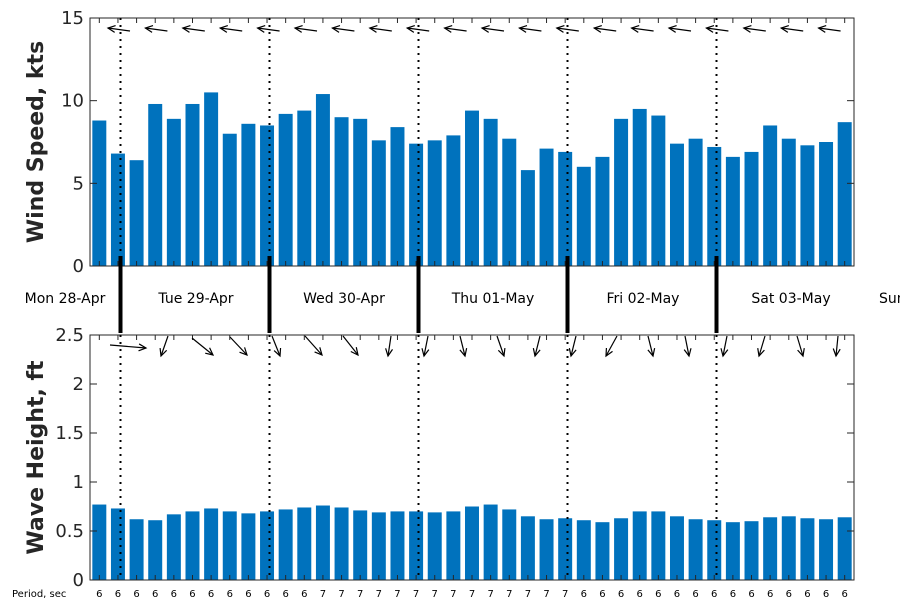 The height and width of the screenshot is (600, 900). I want to click on period-value-23: 7, so click(528, 594).